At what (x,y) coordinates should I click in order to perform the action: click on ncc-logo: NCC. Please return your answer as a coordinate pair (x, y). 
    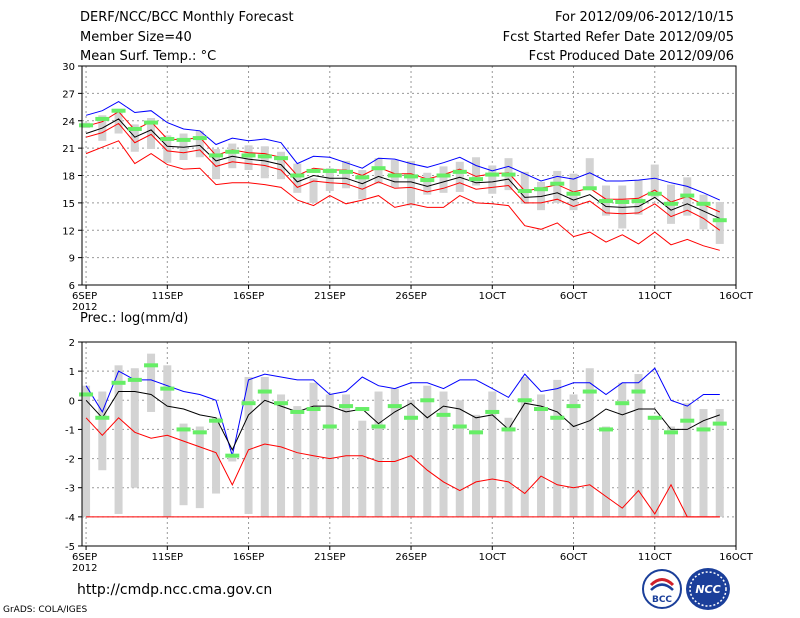
    Looking at the image, I should click on (708, 589).